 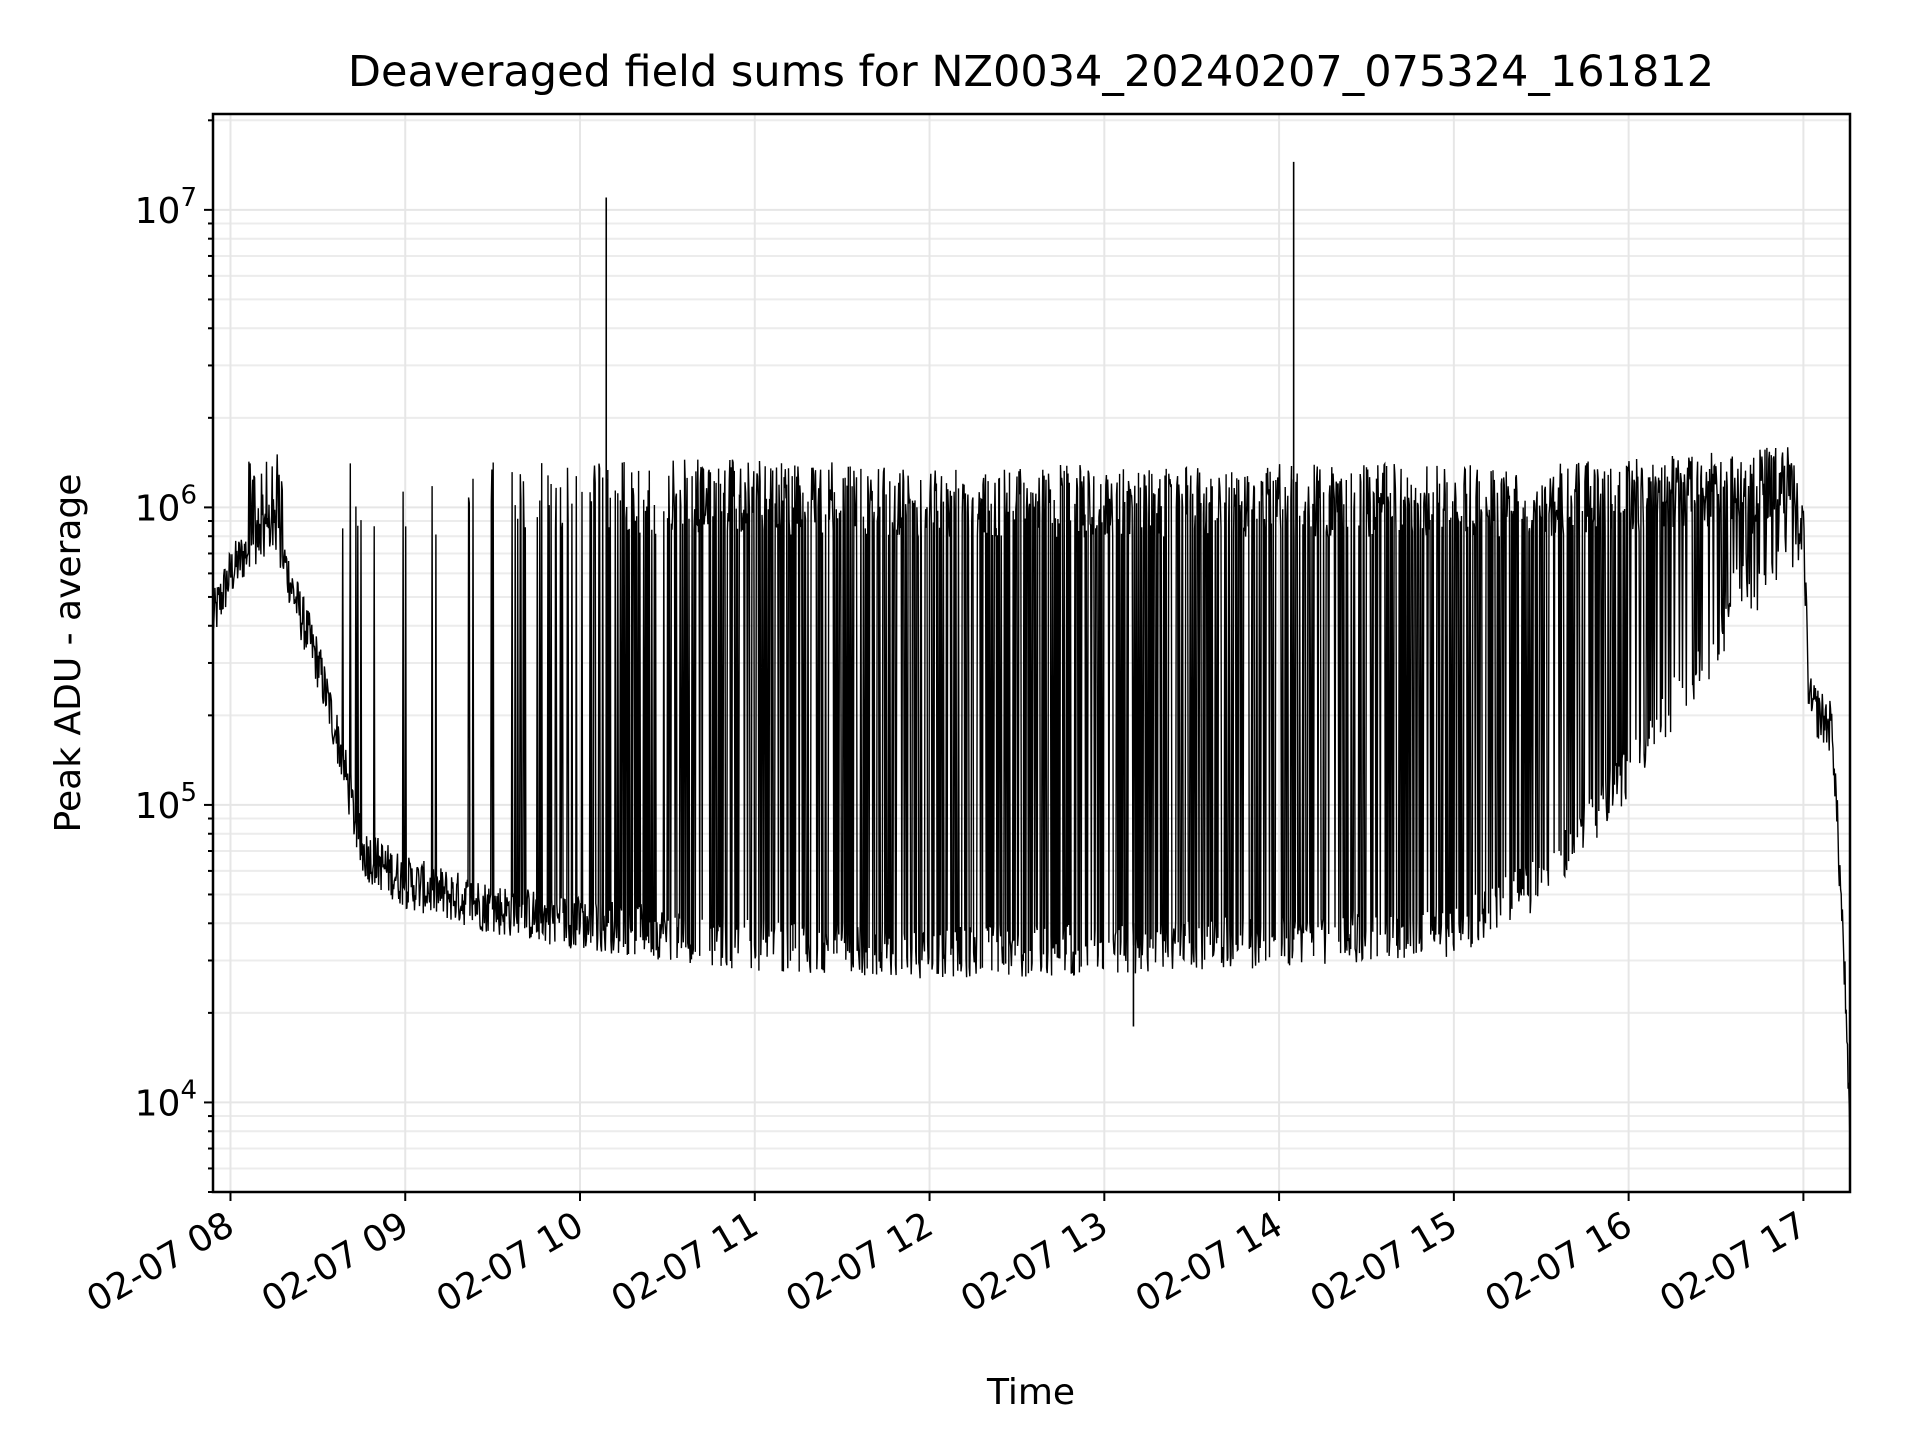 I want to click on x-axis-label: Time, so click(x=1030, y=1392).